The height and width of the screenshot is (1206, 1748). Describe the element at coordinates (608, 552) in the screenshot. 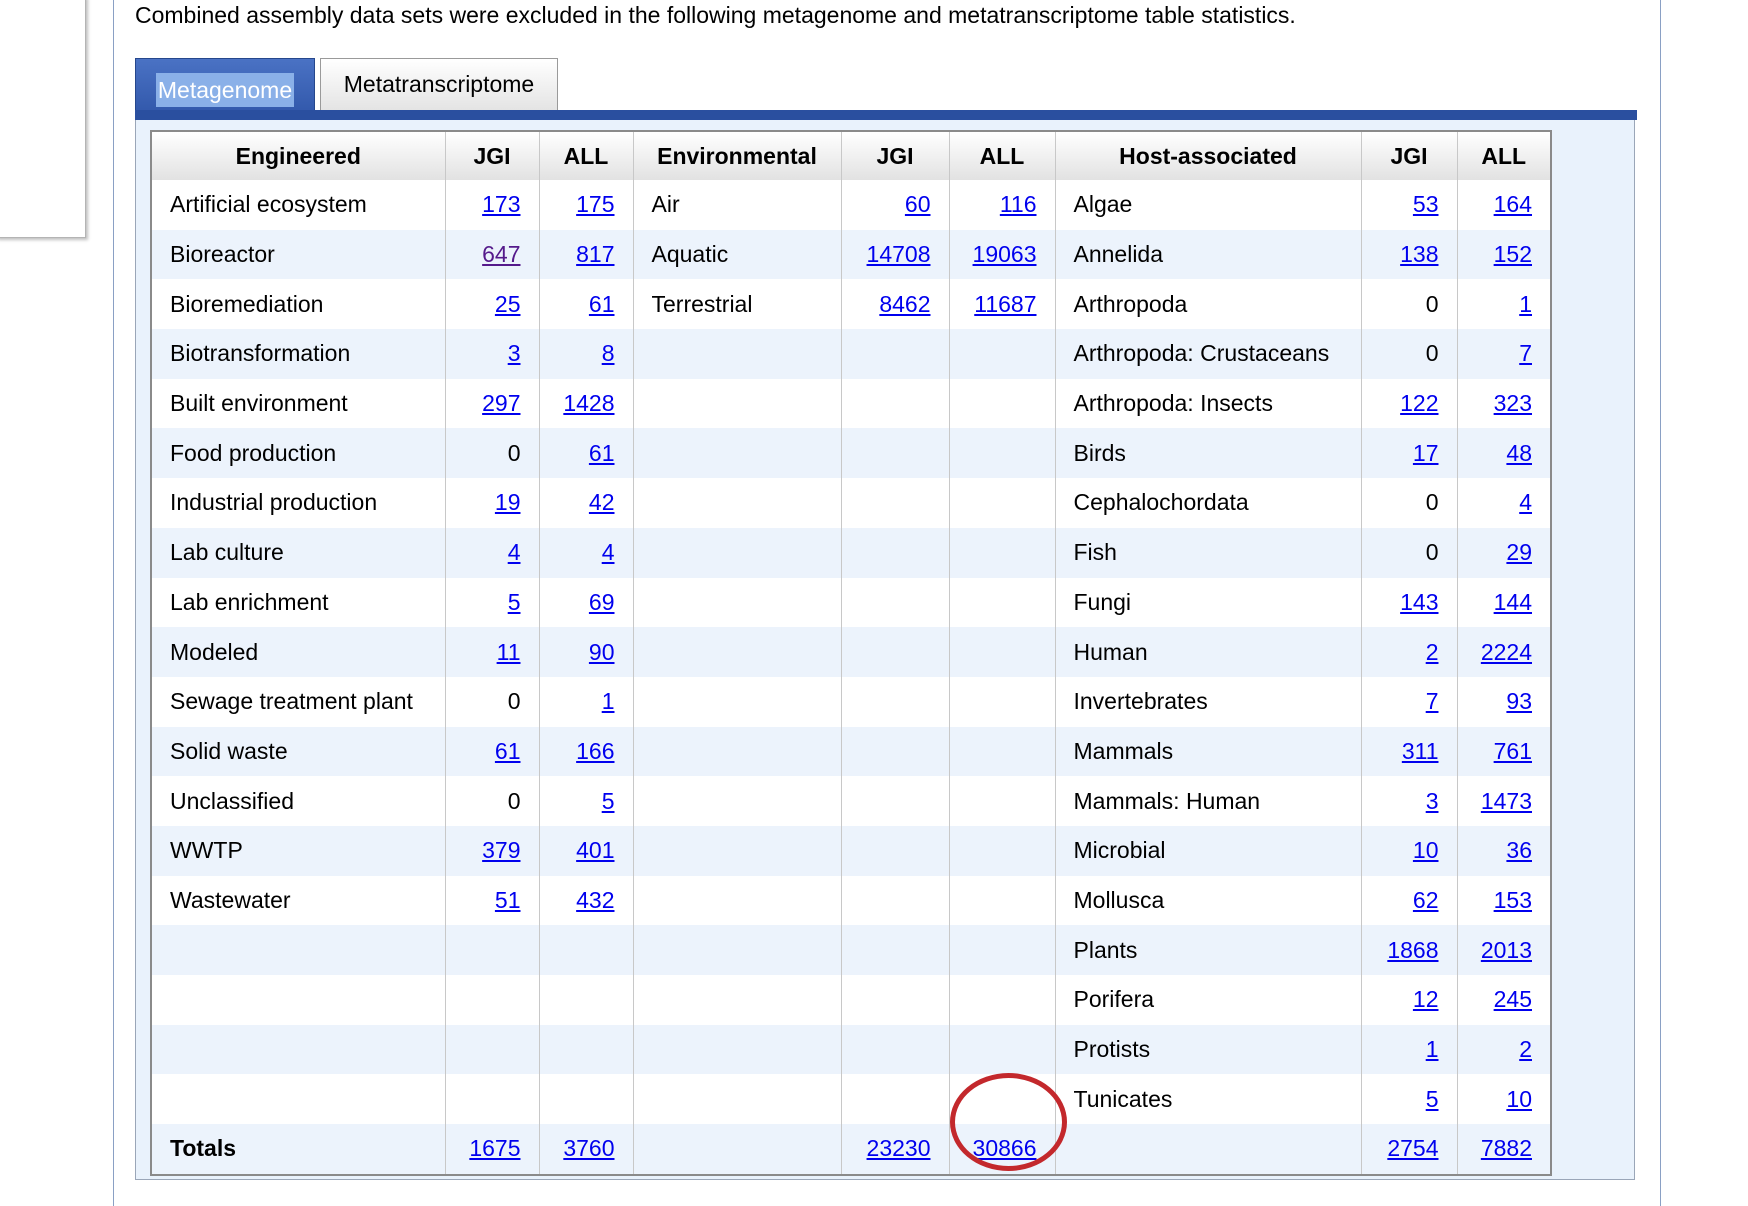

I see `engineered-all-count-link: 4` at that location.